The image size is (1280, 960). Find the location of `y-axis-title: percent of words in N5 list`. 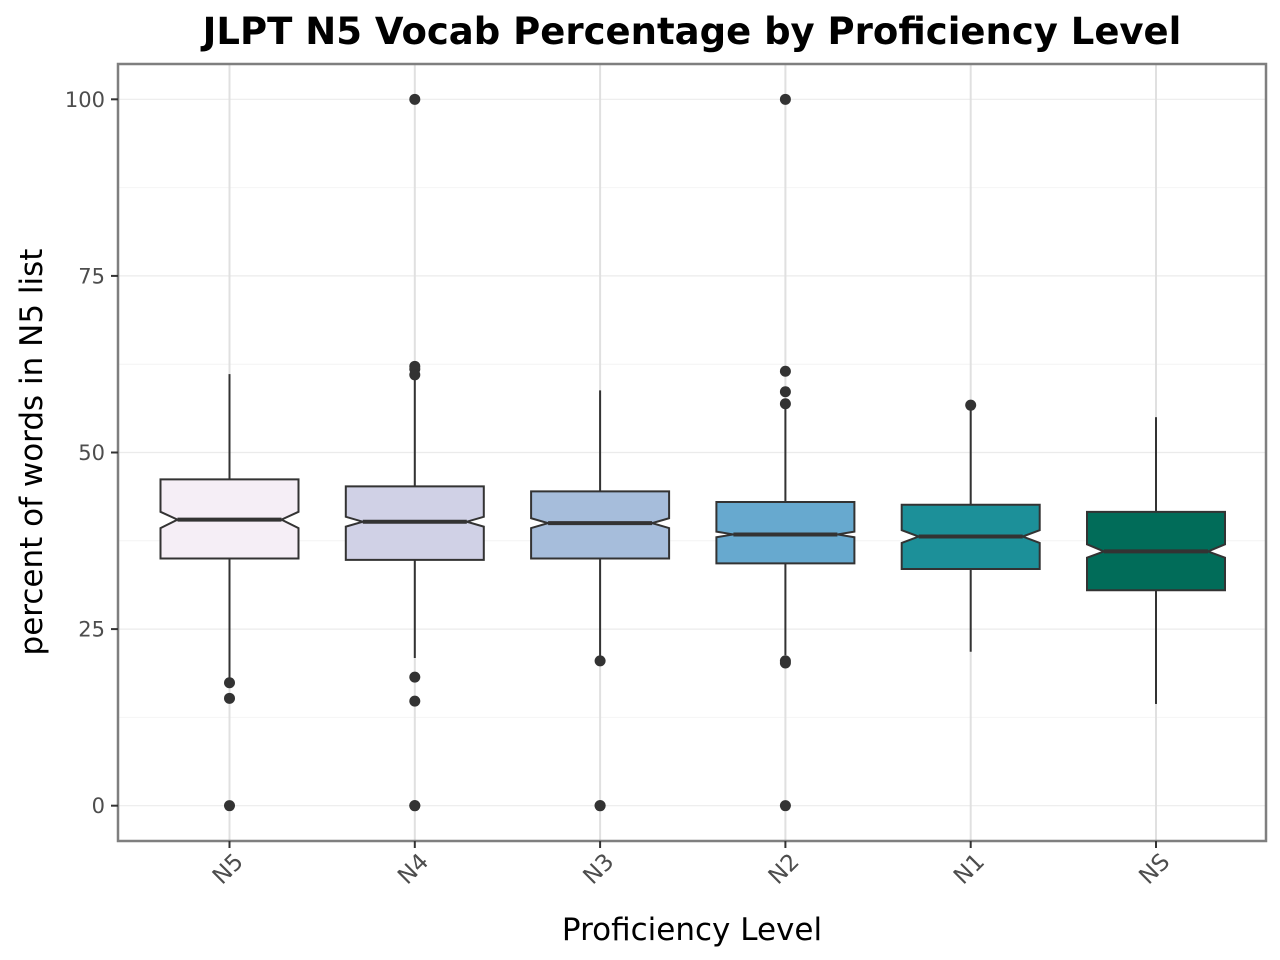

y-axis-title: percent of words in N5 list is located at coordinates (32, 452).